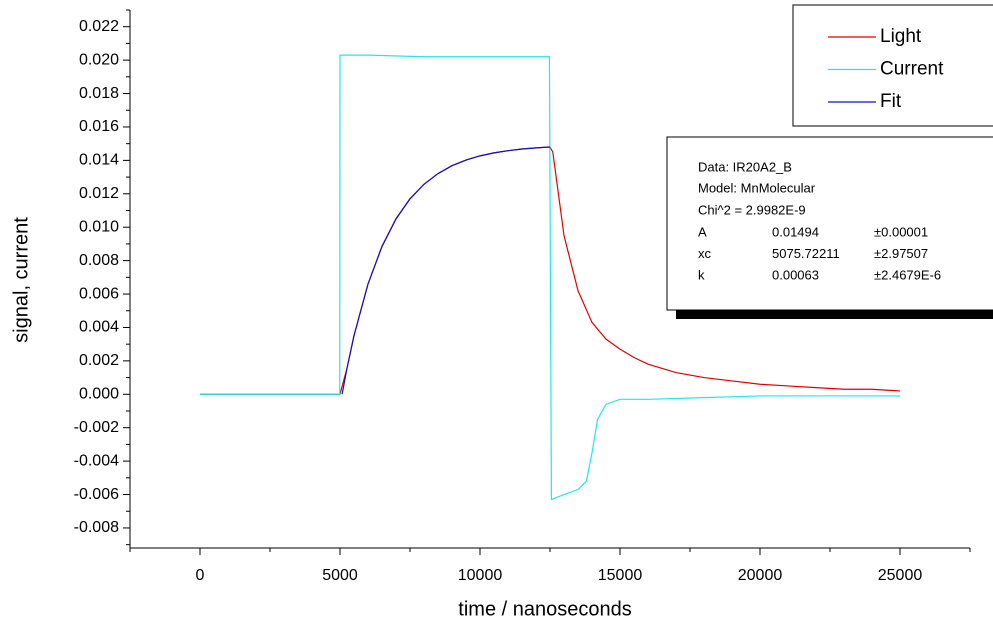 This screenshot has height=626, width=993. What do you see at coordinates (829, 223) in the screenshot?
I see `fit-box-frame` at bounding box center [829, 223].